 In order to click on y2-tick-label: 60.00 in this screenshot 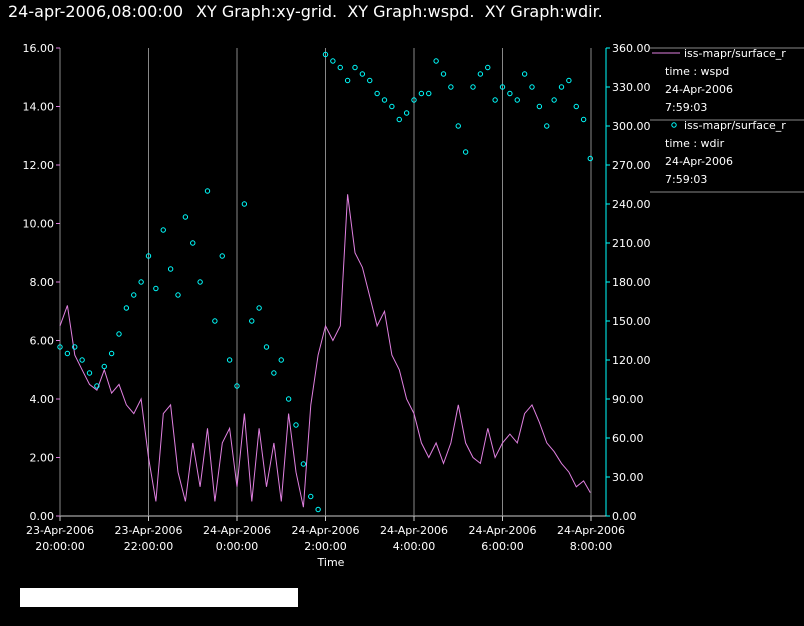, I will do `click(628, 438)`.